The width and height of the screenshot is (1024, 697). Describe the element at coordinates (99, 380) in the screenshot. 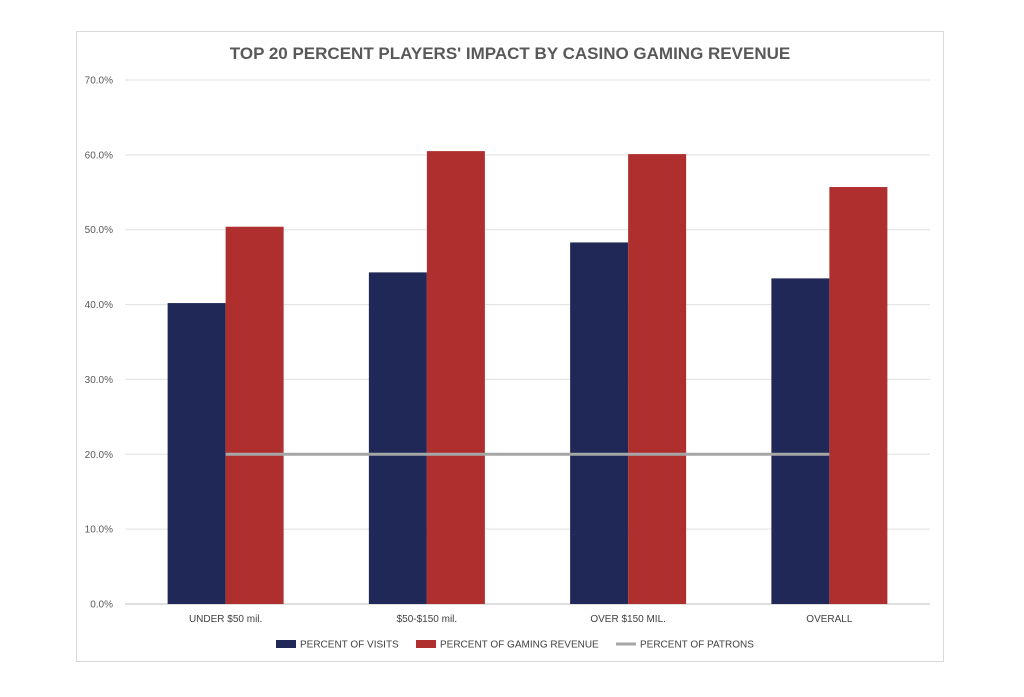

I see `y-tick-label: 30.0%` at that location.